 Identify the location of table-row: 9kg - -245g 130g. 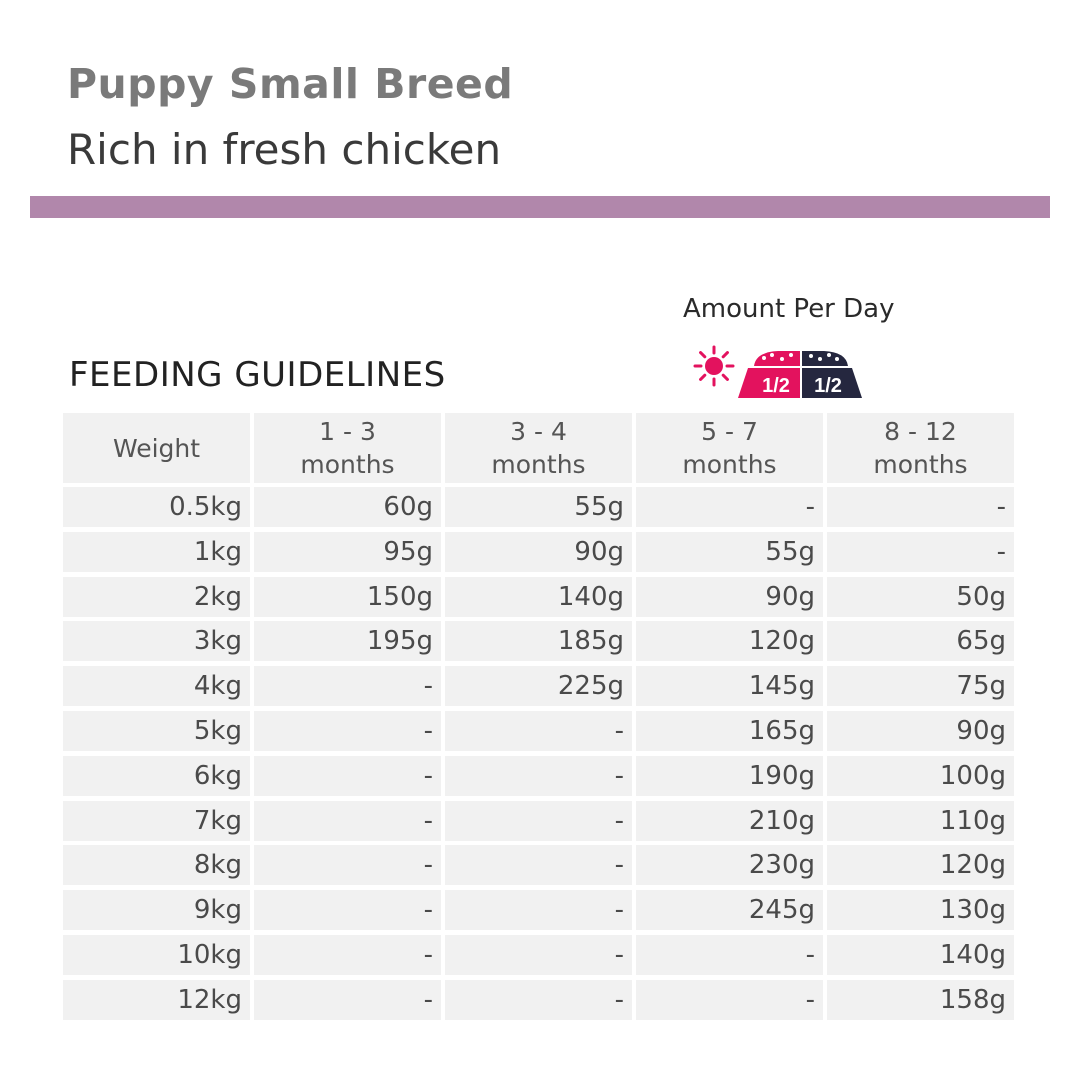
(538, 910).